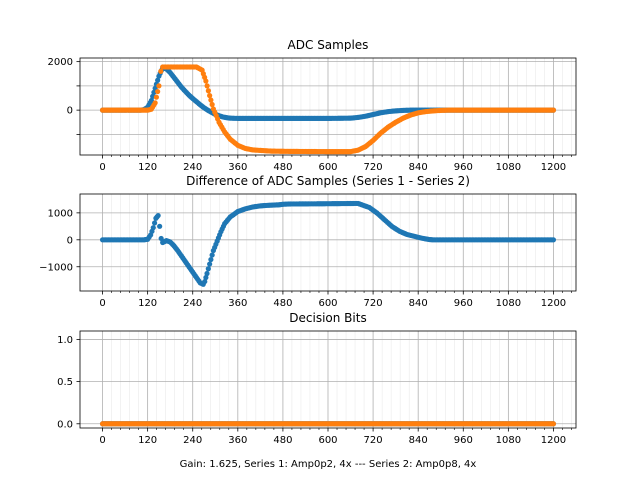  I want to click on y-tick-label: 0.0, so click(65, 424).